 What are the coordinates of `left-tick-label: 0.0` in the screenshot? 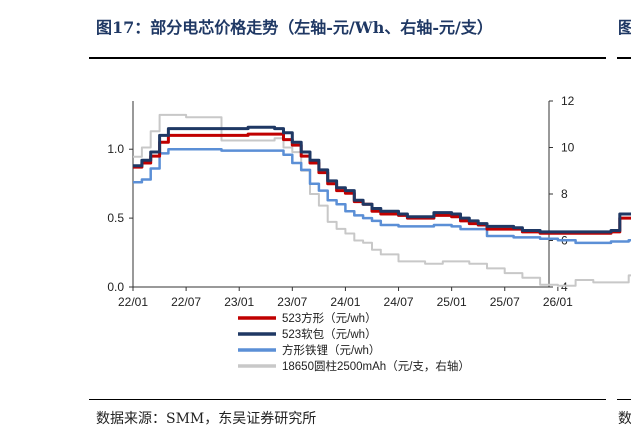 It's located at (115, 287).